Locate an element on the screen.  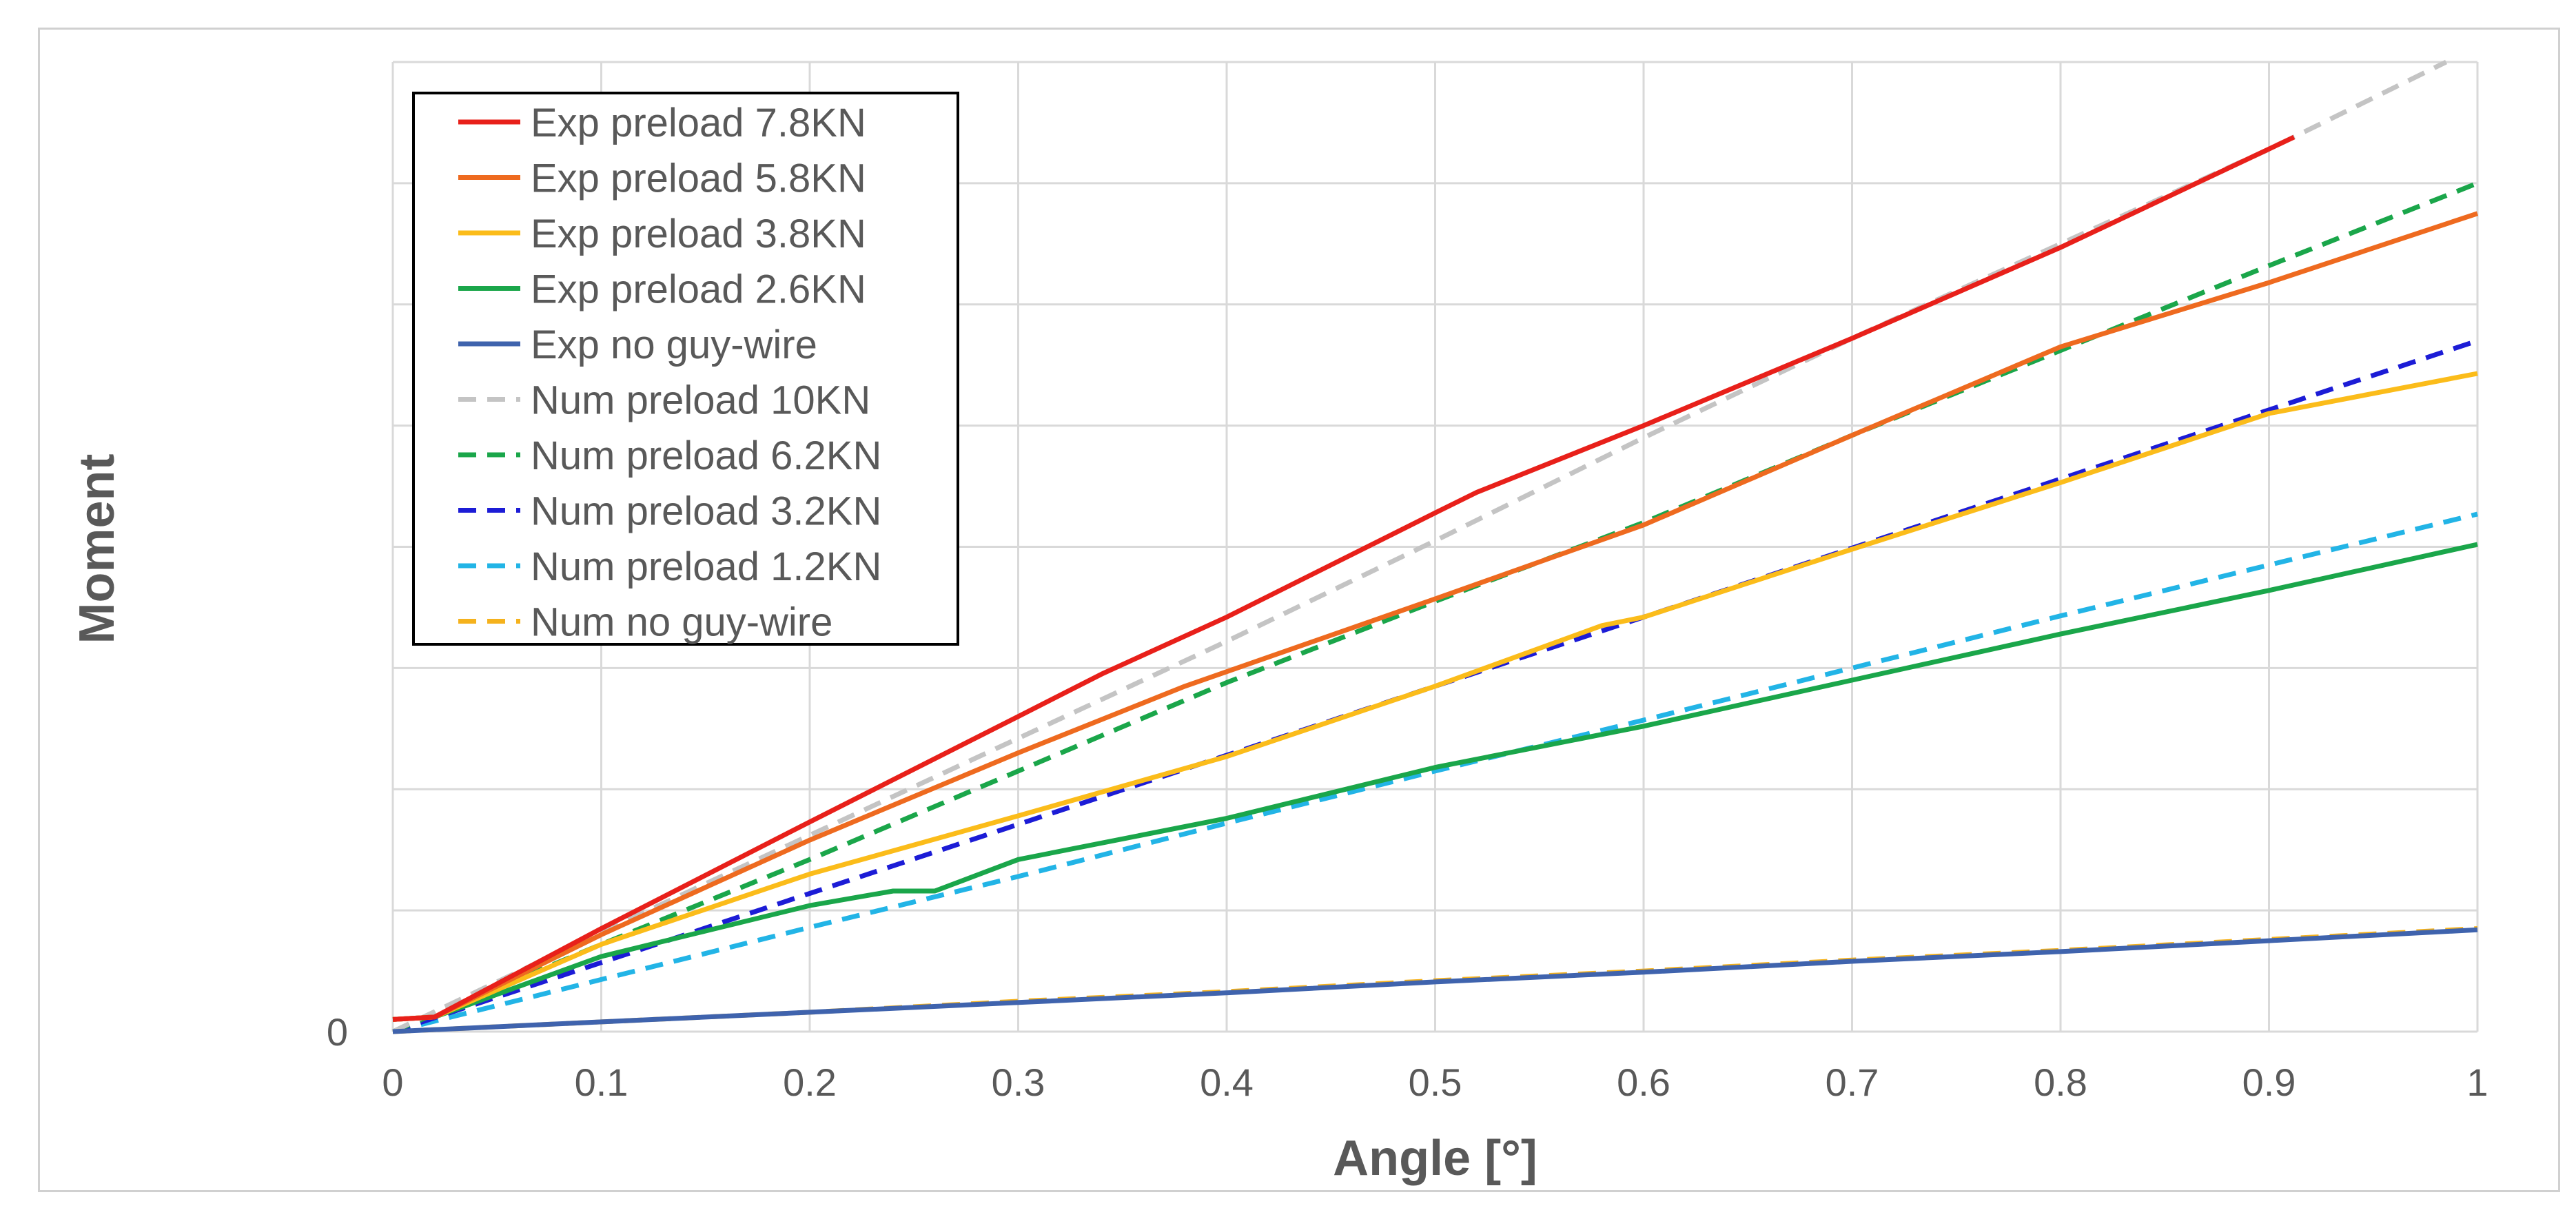
x-tick-label: 0.6 is located at coordinates (1643, 1082).